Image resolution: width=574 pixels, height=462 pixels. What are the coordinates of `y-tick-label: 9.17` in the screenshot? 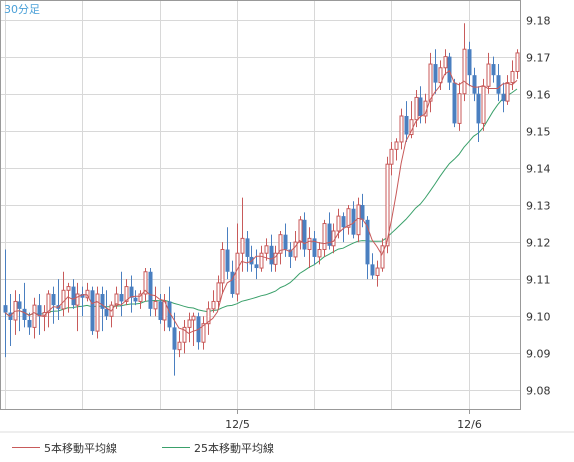 It's located at (538, 58).